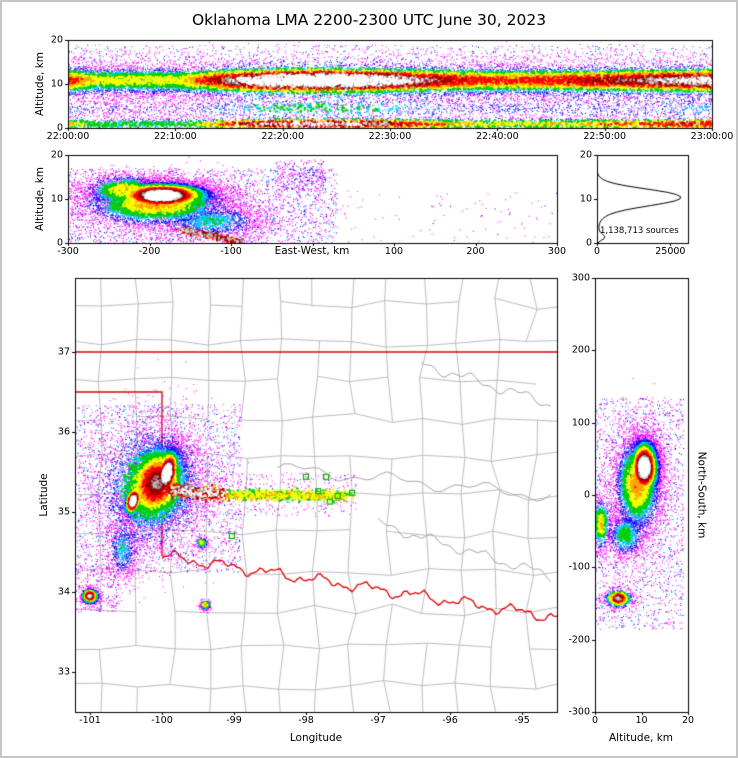 The image size is (738, 758). What do you see at coordinates (580, 350) in the screenshot?
I see `y-tick-label: 200` at bounding box center [580, 350].